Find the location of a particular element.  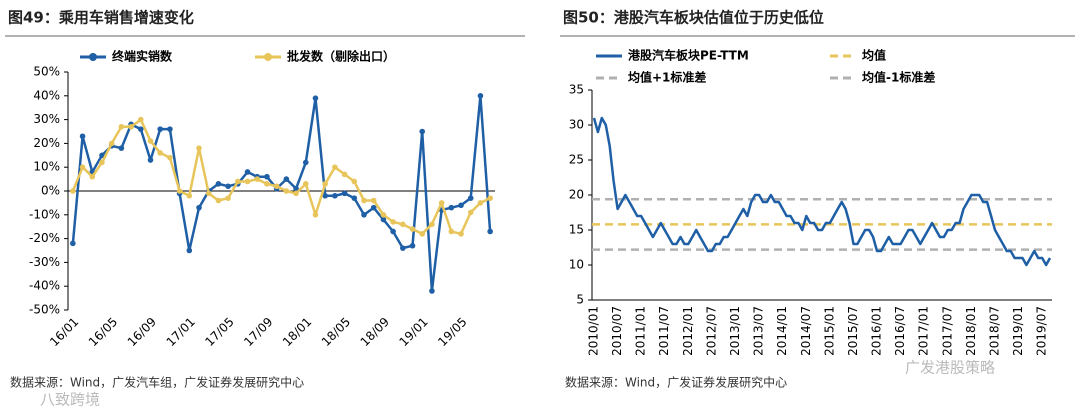

legend-label: 均值-1标准差 is located at coordinates (898, 77).